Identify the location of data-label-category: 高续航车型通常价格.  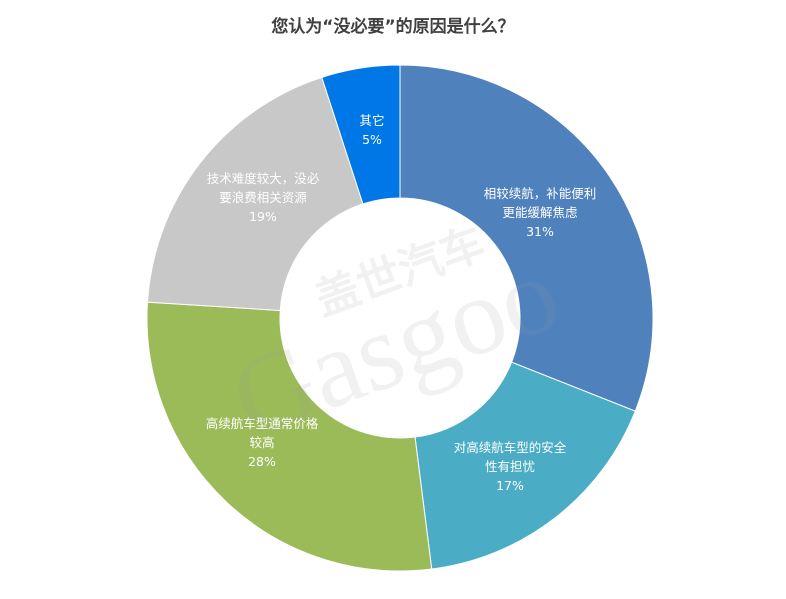
(262, 423).